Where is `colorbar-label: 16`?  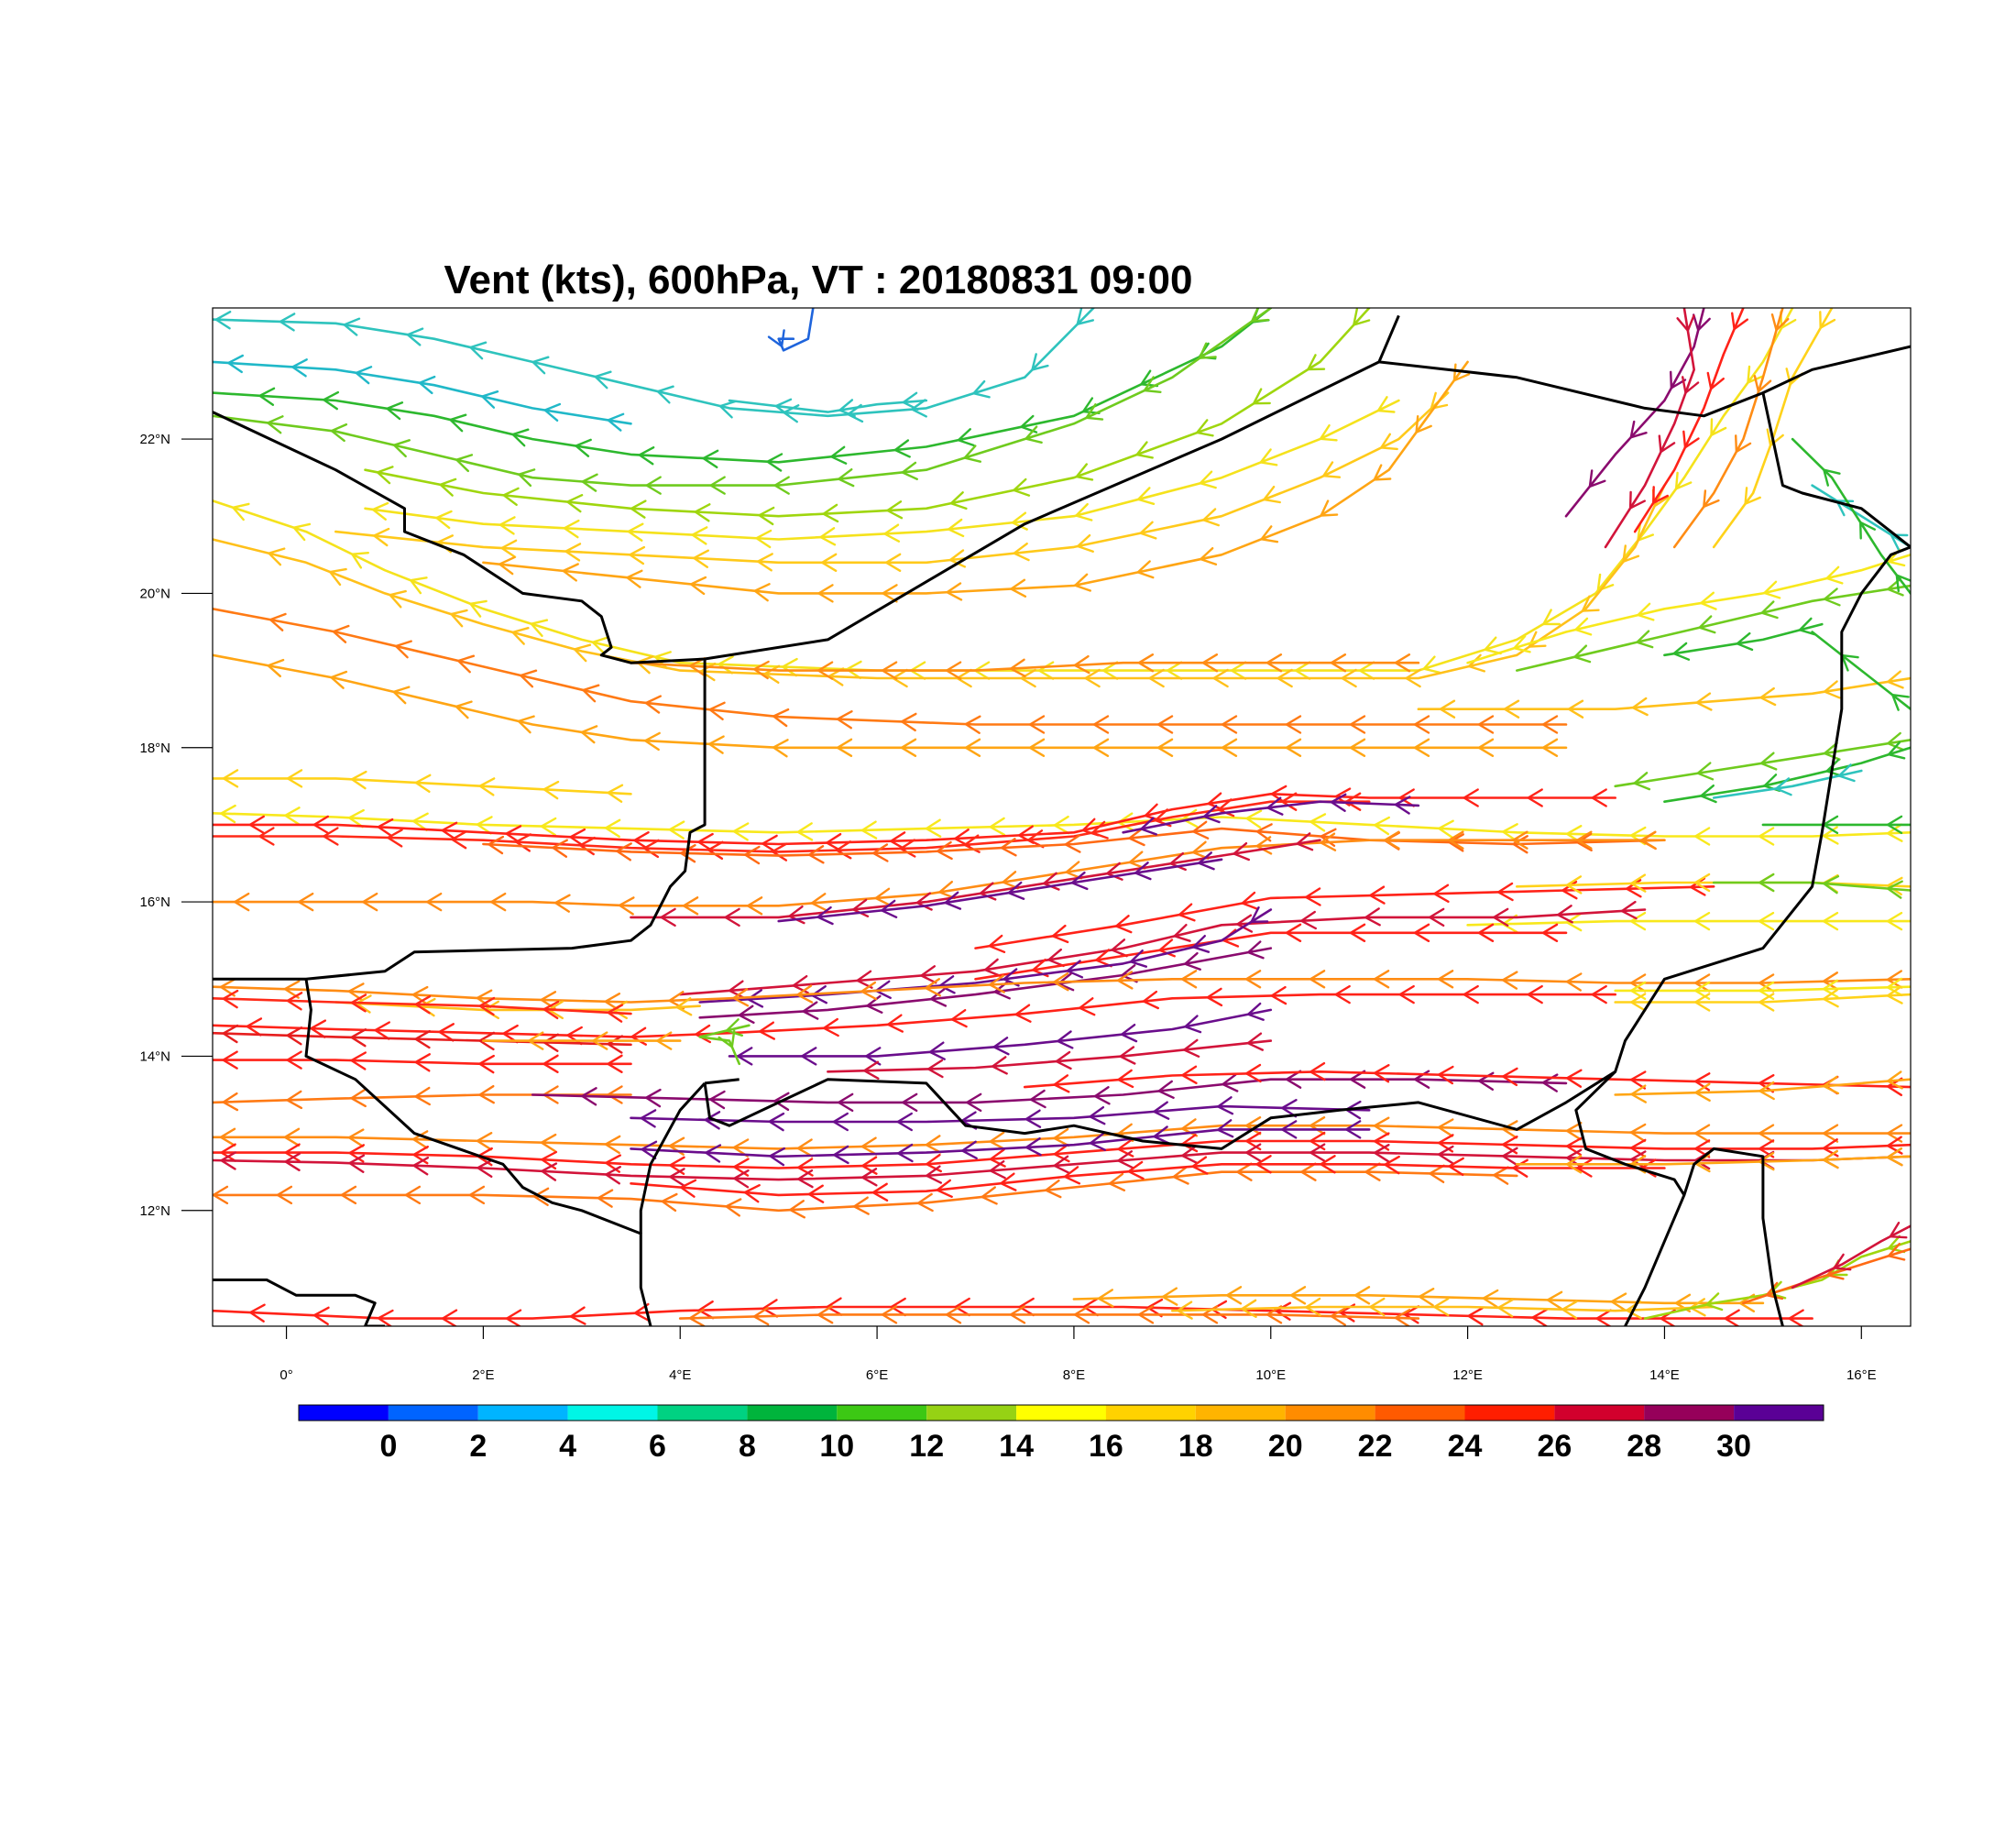
colorbar-label: 16 is located at coordinates (1106, 1446).